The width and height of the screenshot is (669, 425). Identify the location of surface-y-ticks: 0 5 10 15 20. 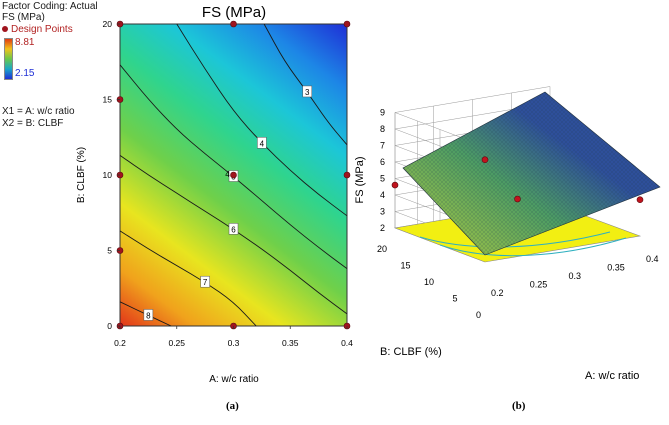
(429, 282).